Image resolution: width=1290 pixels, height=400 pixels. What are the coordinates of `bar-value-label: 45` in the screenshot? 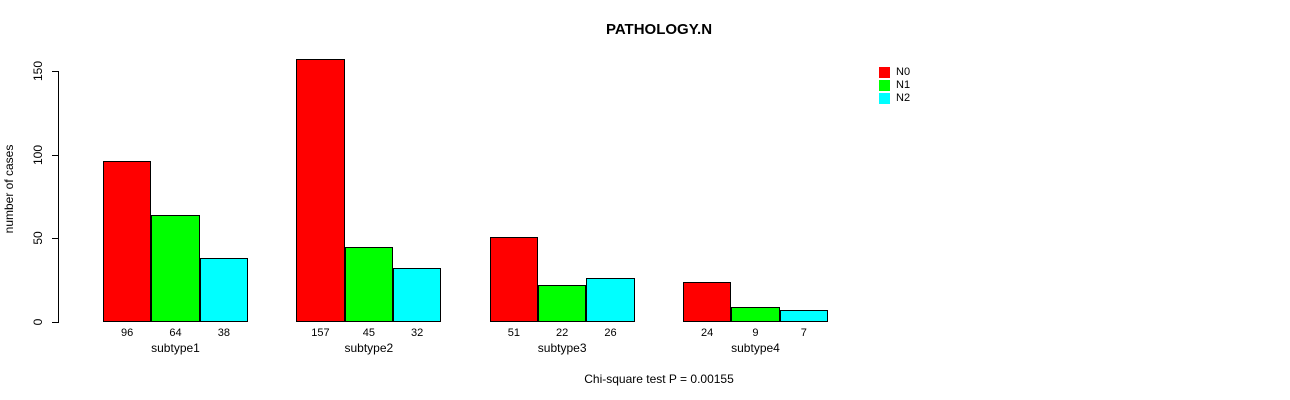 It's located at (368, 333).